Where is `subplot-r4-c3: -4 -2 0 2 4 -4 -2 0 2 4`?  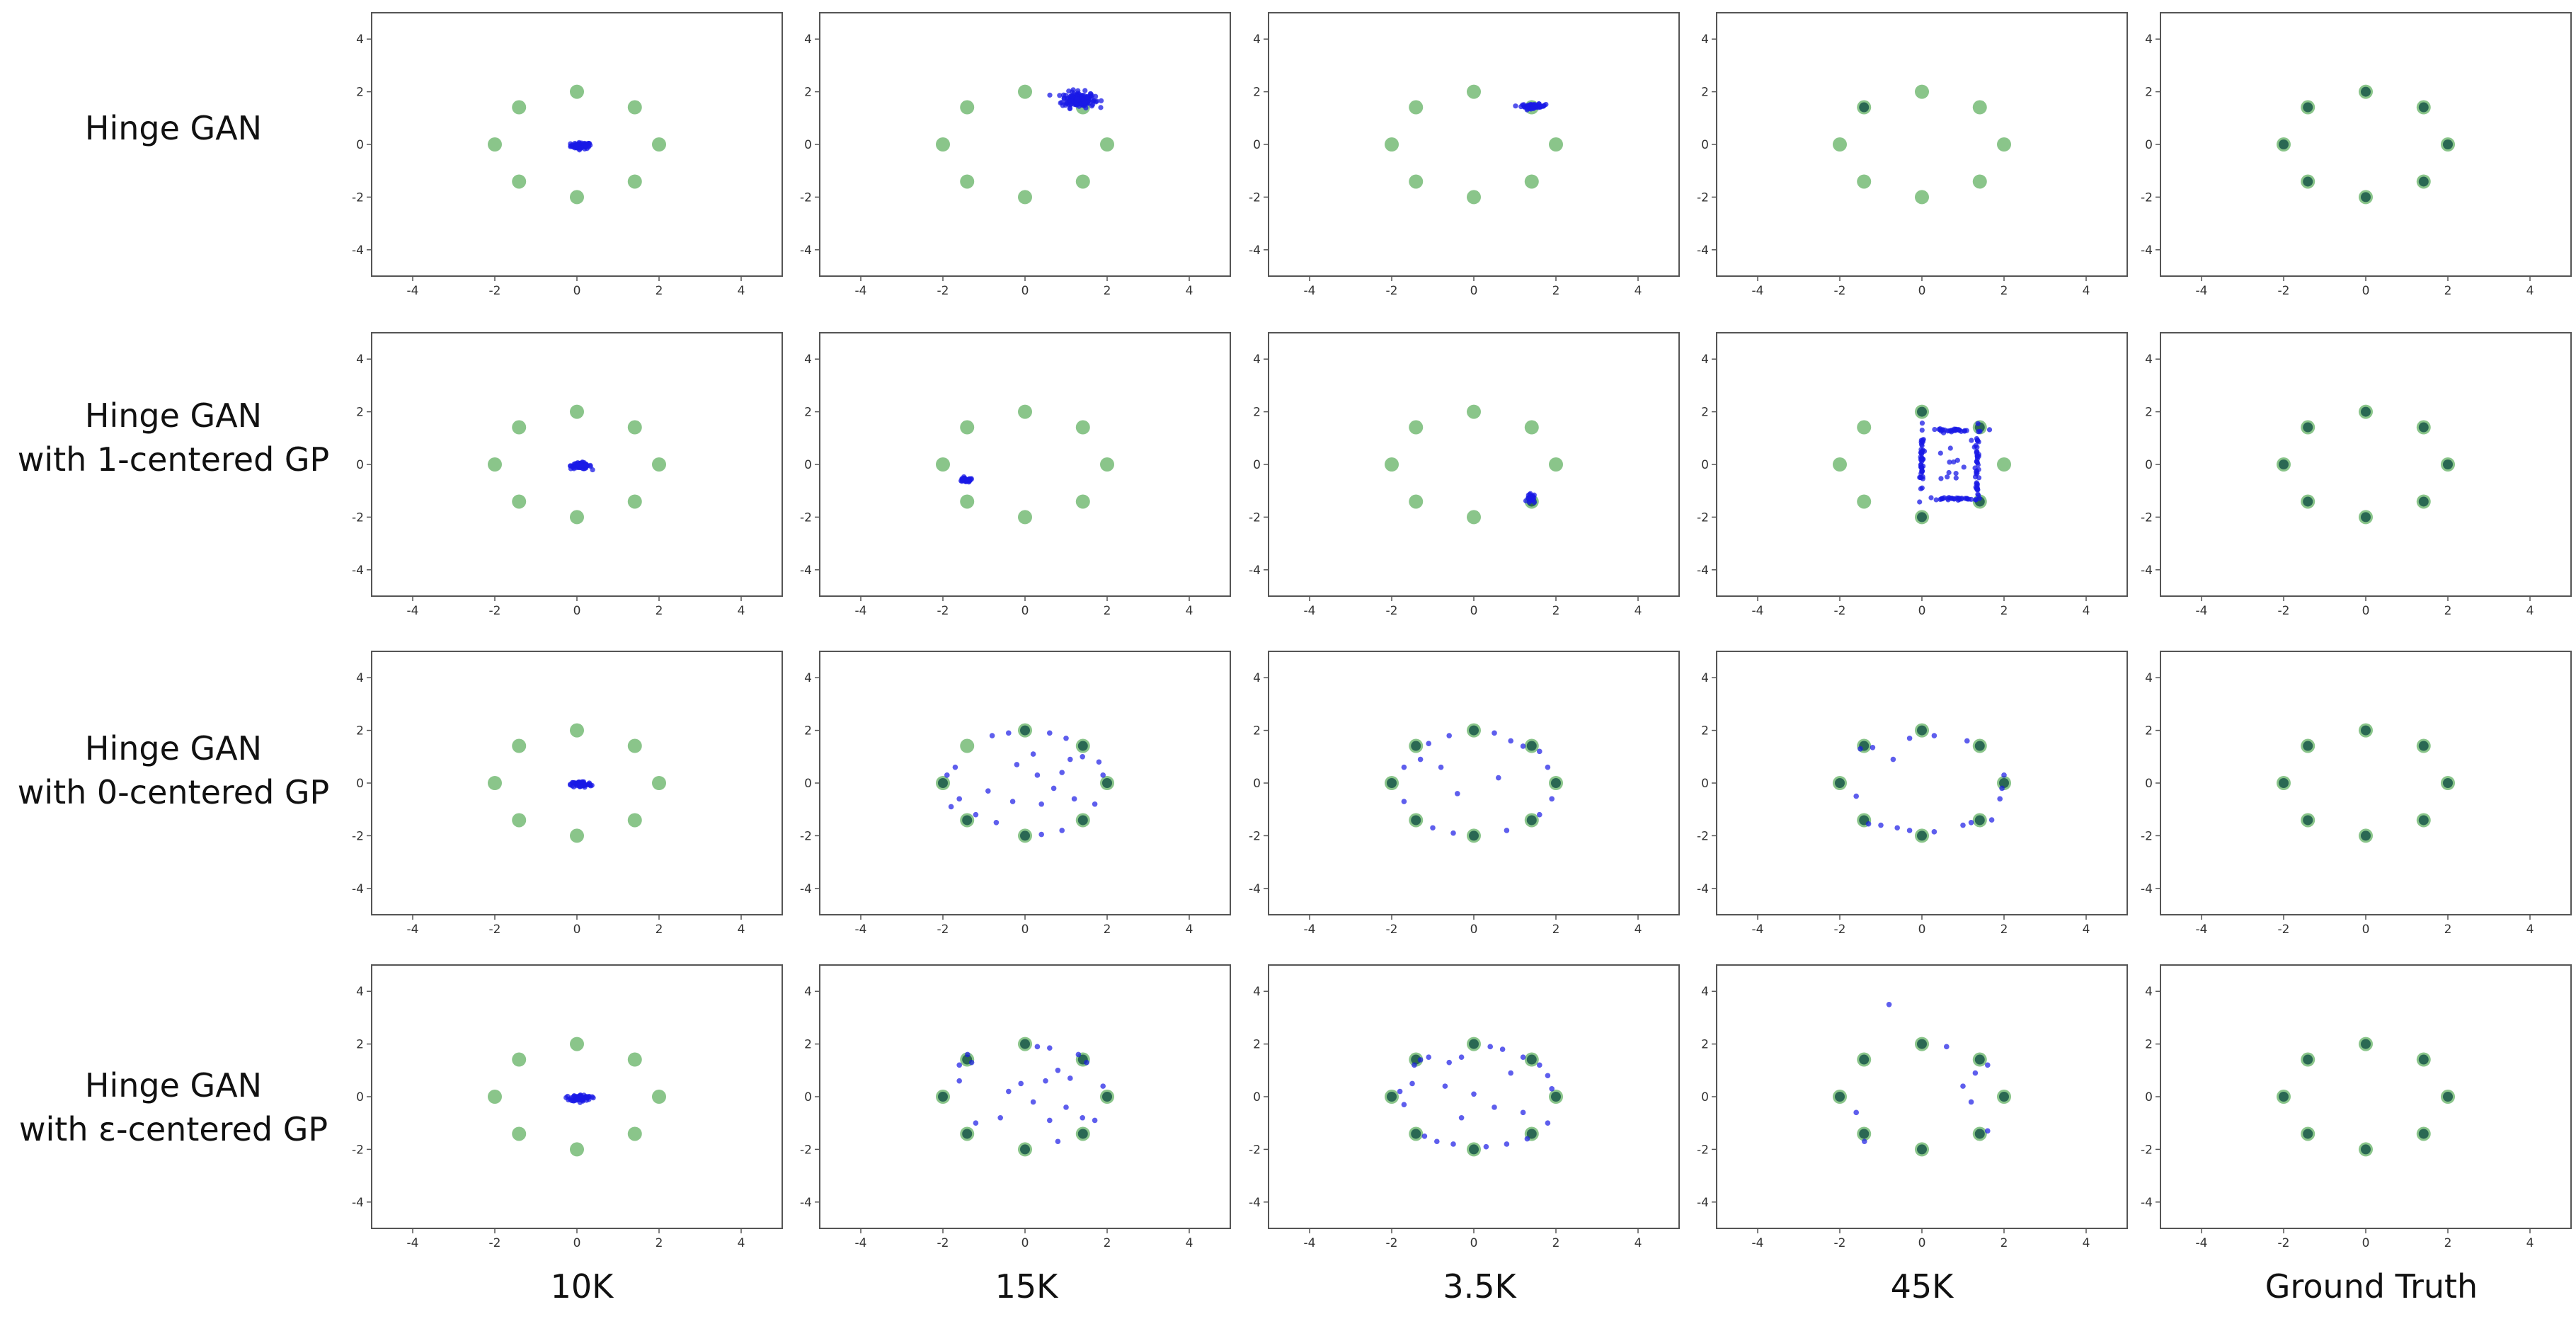 subplot-r4-c3: -4 -2 0 2 4 -4 -2 0 2 4 is located at coordinates (1464, 1107).